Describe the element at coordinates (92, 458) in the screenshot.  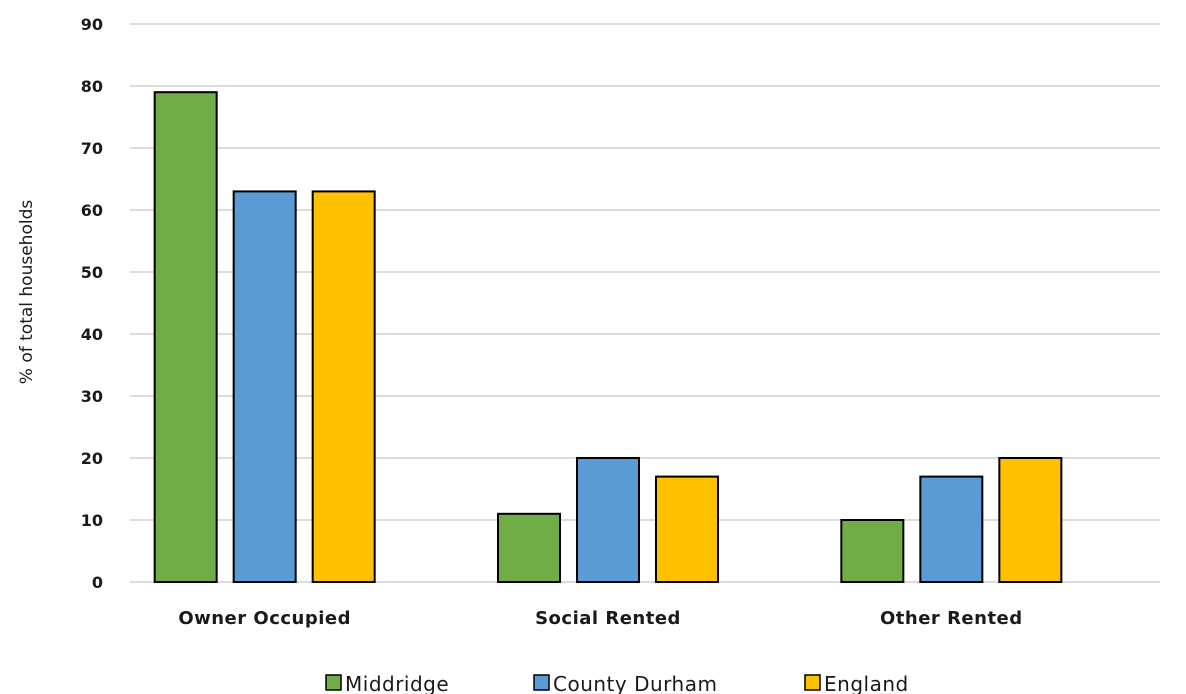
I see `y-tick-label: 20` at that location.